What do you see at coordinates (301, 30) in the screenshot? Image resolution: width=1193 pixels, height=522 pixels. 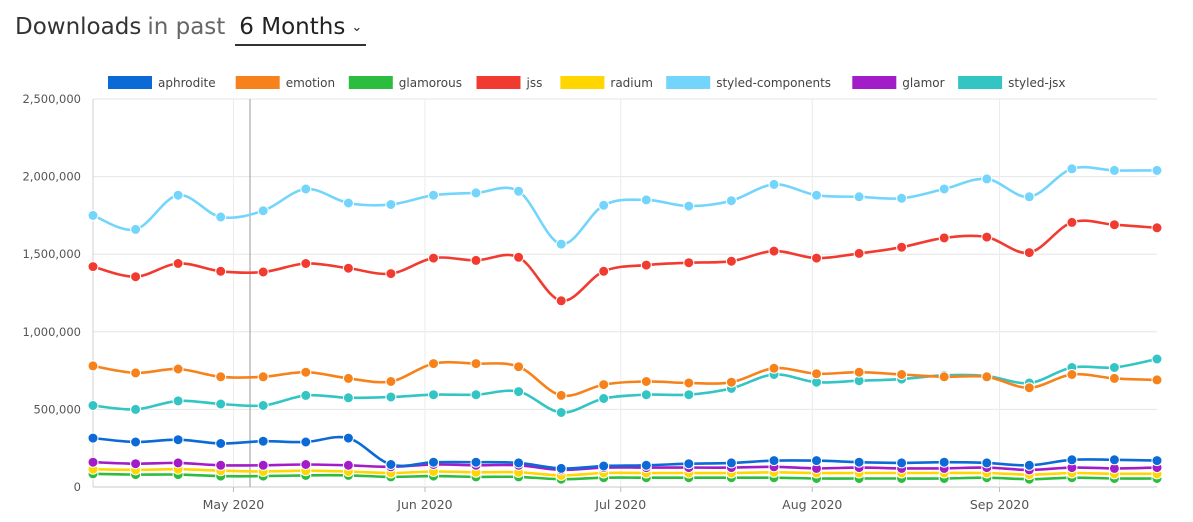 I see `period-select: 6 Months ⌄` at bounding box center [301, 30].